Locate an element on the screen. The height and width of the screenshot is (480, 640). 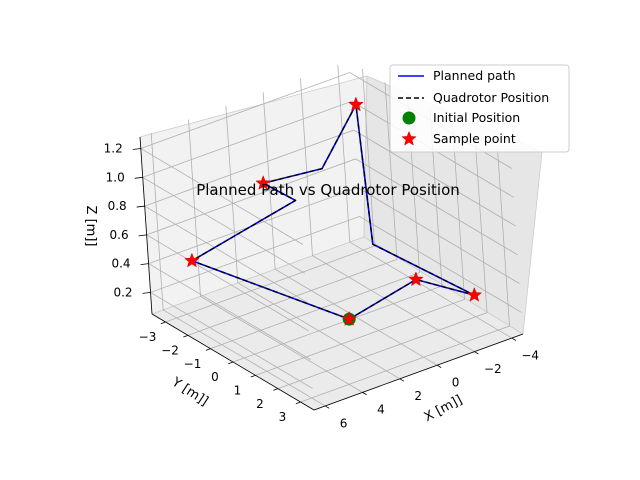
y-tick-label: −1 is located at coordinates (193, 364).